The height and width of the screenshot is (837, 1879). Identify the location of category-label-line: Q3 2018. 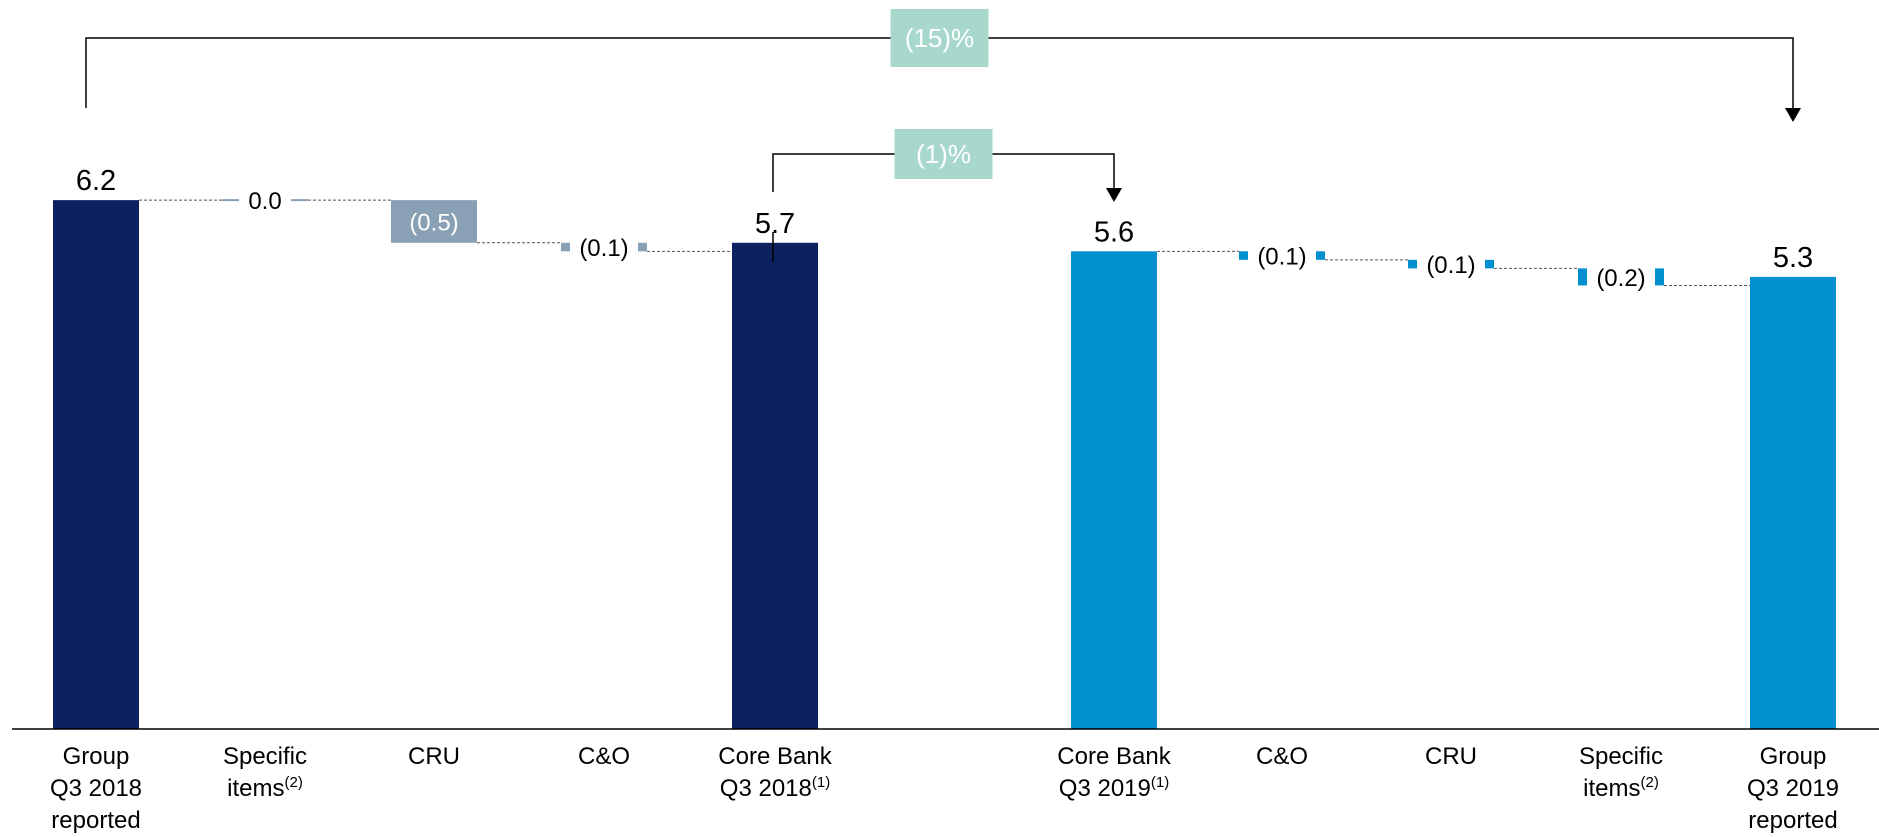
(96, 788).